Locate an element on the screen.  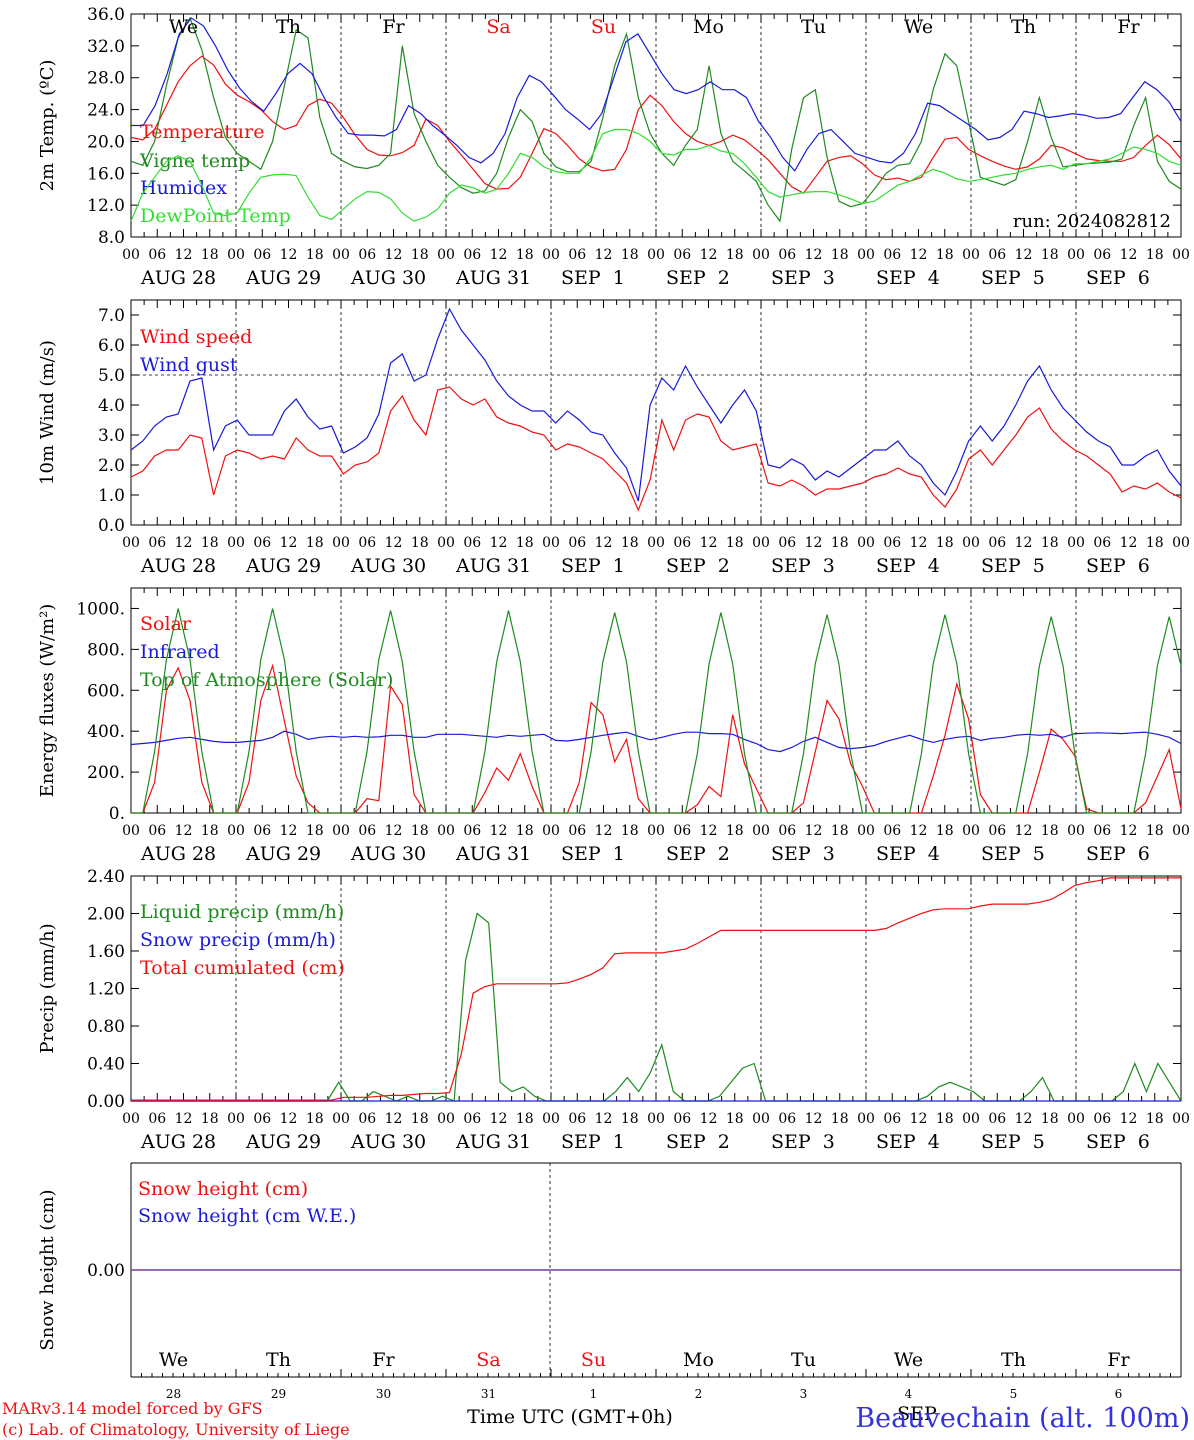
date-label: SEP 6 is located at coordinates (1118, 566).